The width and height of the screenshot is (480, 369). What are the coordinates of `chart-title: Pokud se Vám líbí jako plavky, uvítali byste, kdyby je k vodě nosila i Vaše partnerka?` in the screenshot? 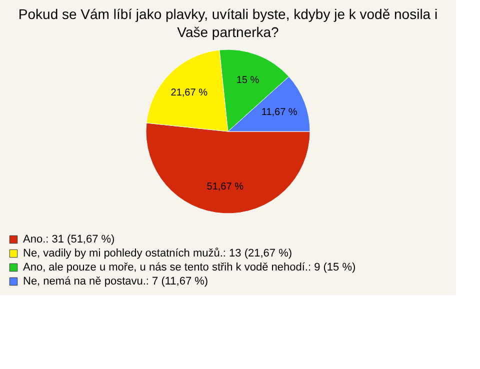 It's located at (228, 23).